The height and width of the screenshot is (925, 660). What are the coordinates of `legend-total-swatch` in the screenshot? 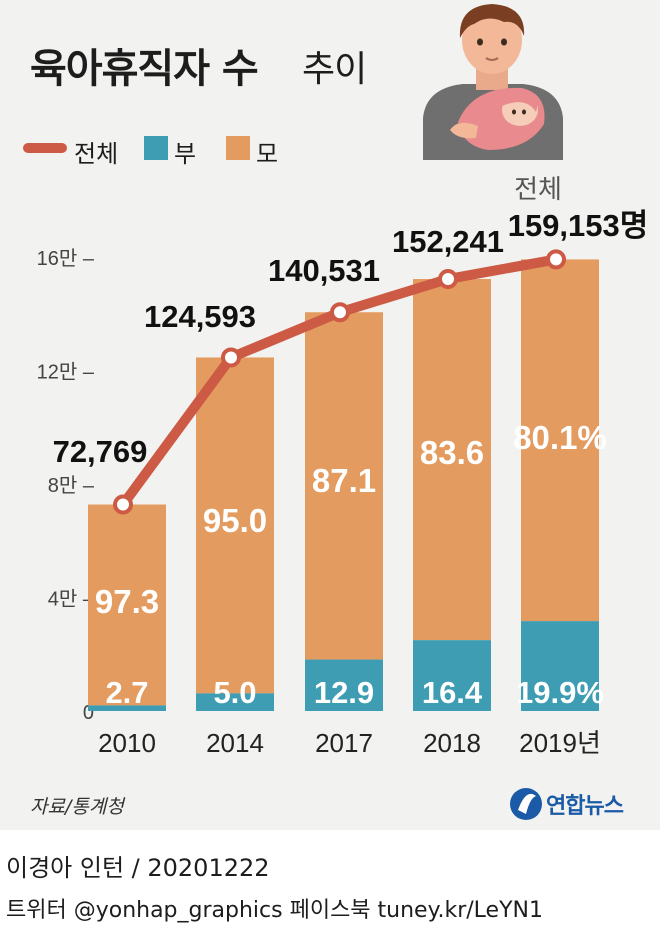 It's located at (45, 148).